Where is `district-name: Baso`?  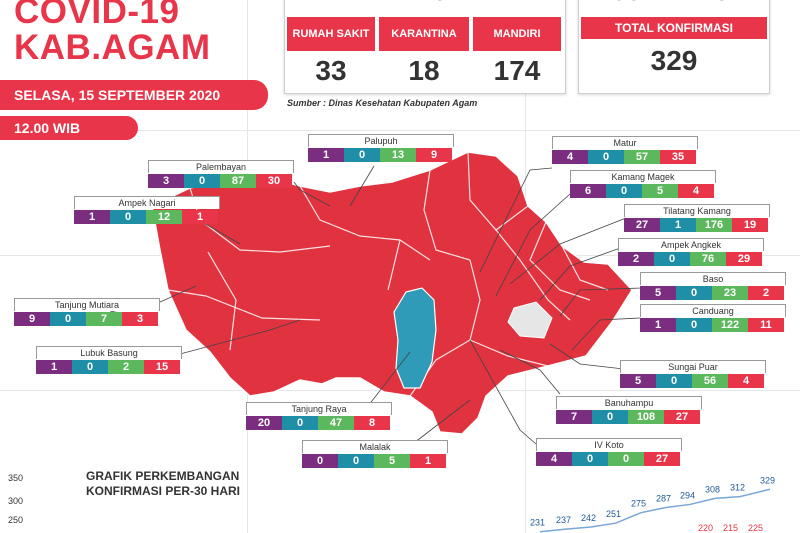
district-name: Baso is located at coordinates (713, 278).